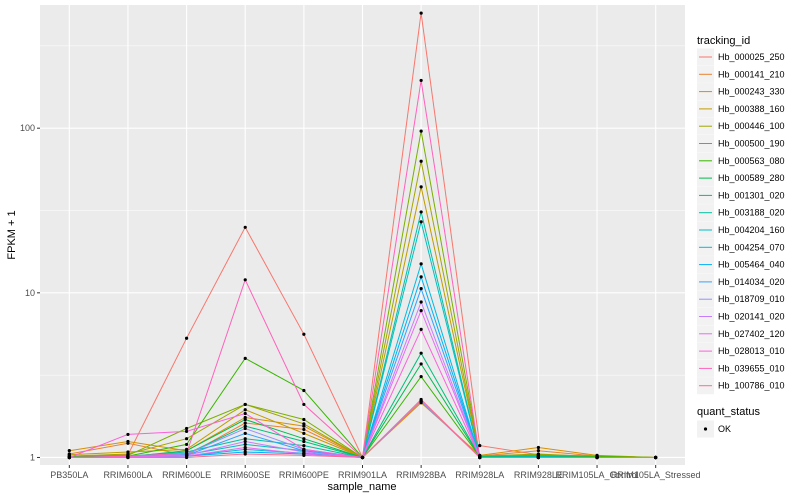  I want to click on legend-quant-status: quant_status OK, so click(728, 422).